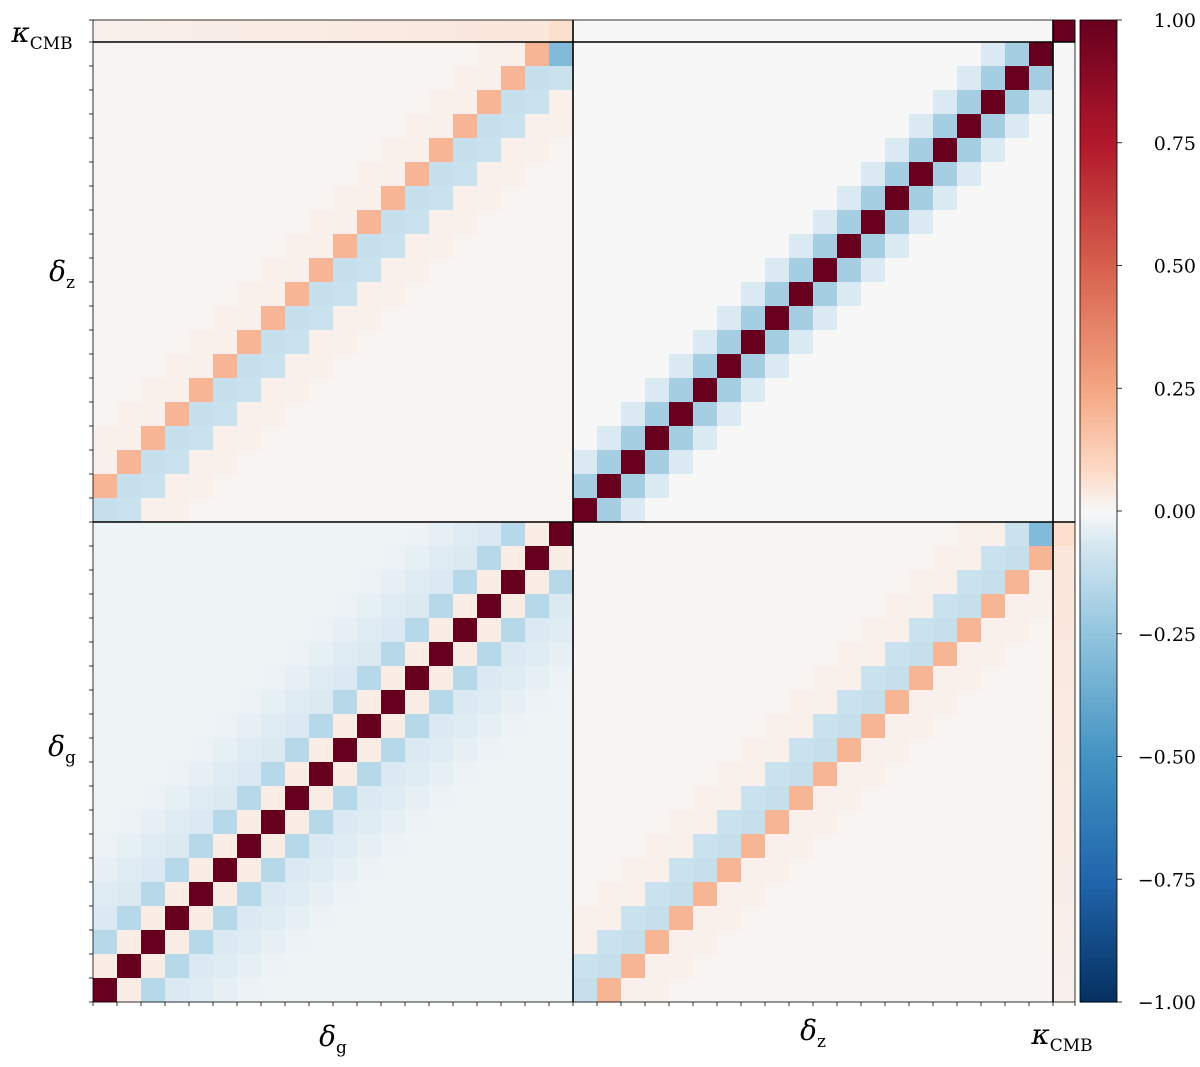 This screenshot has height=1067, width=1200. I want to click on y-label-delta-g: δg, so click(62, 749).